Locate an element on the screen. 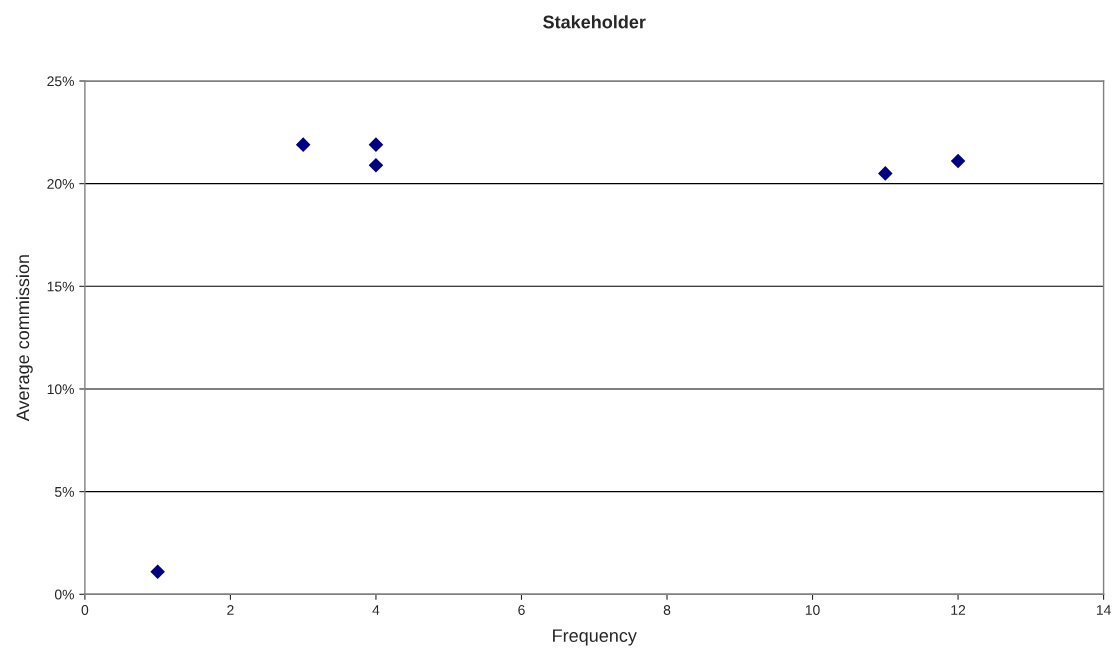  y-tick-label: 15% is located at coordinates (60, 286).